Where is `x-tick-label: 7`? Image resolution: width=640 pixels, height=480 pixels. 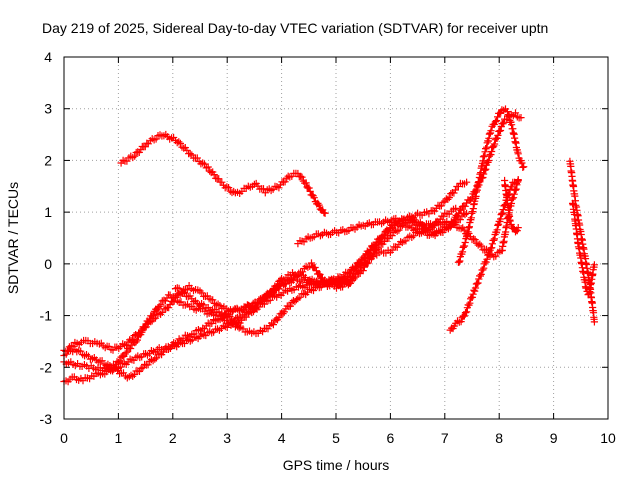 x-tick-label: 7 is located at coordinates (445, 438).